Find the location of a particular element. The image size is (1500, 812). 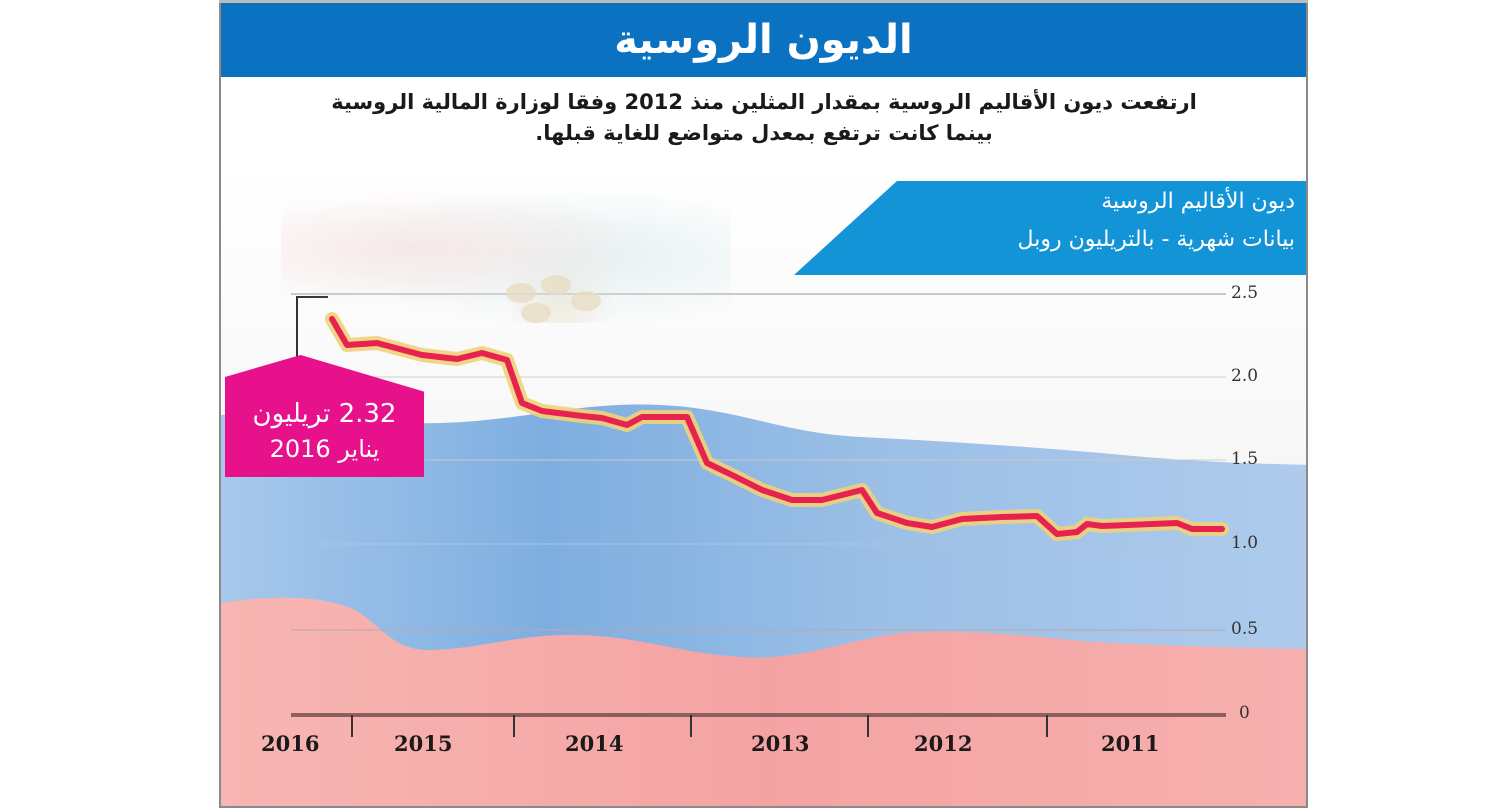

x-axis-label-2014: 2014 is located at coordinates (594, 743).